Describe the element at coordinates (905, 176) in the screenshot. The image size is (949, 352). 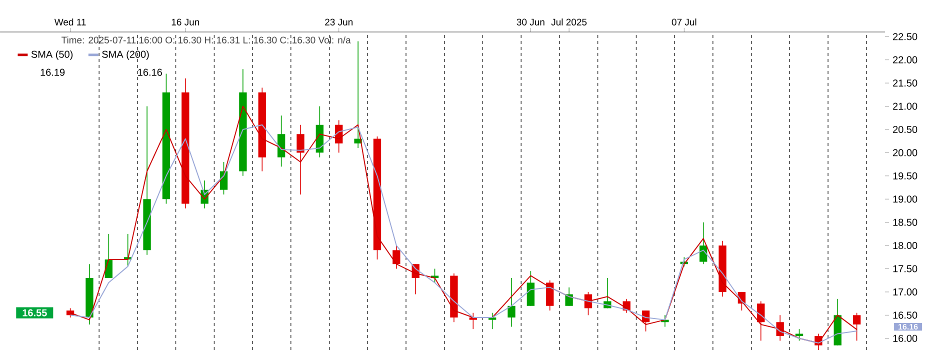
I see `y-tick-label: 19.50` at that location.